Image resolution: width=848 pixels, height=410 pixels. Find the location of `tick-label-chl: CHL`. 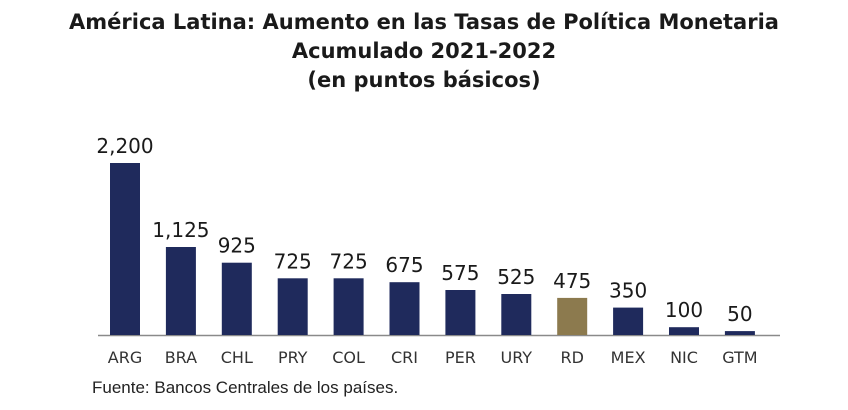

tick-label-chl: CHL is located at coordinates (237, 357).